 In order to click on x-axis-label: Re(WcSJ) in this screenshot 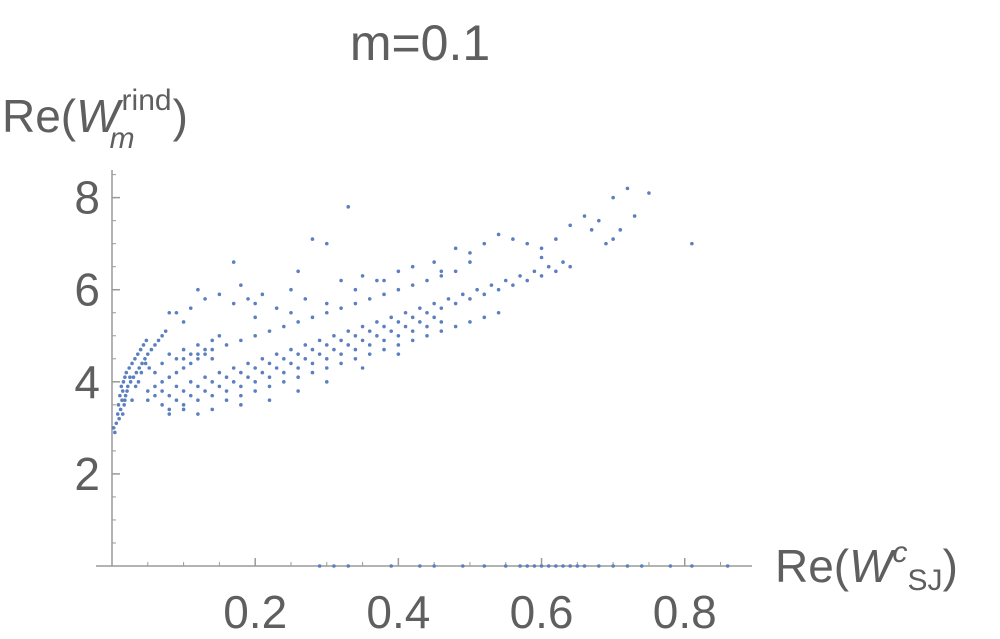, I will do `click(866, 566)`.